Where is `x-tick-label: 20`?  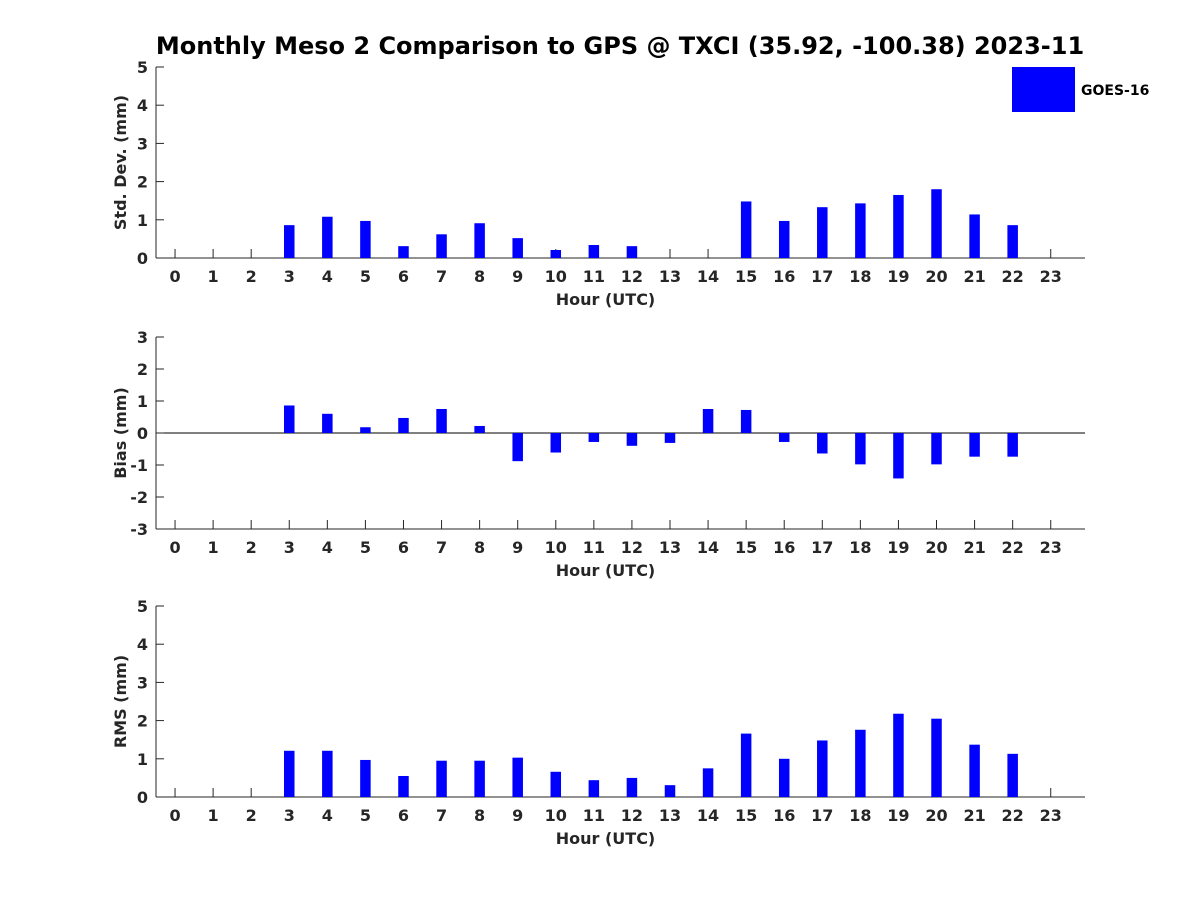 x-tick-label: 20 is located at coordinates (936, 815).